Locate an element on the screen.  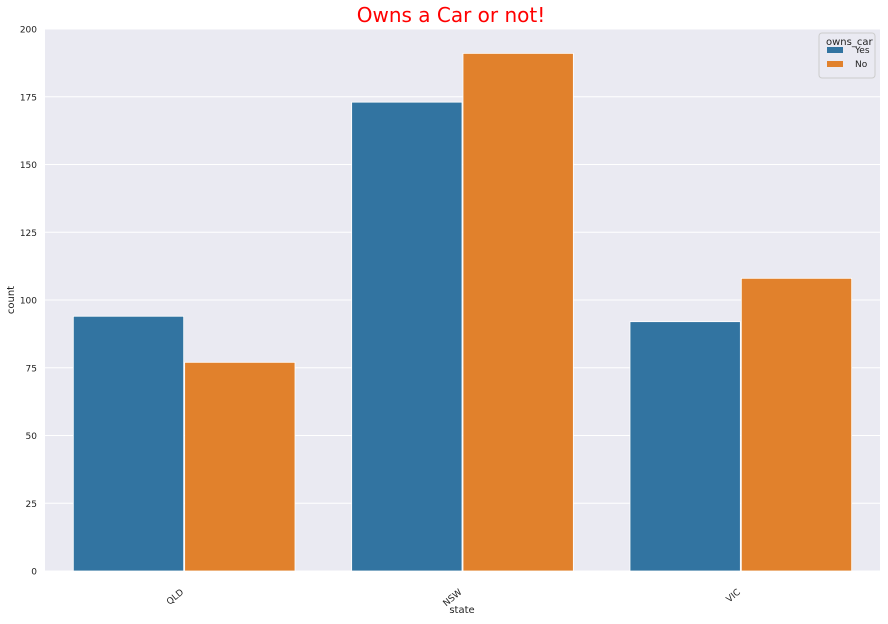
y-tick-label: 75 is located at coordinates (31, 369).